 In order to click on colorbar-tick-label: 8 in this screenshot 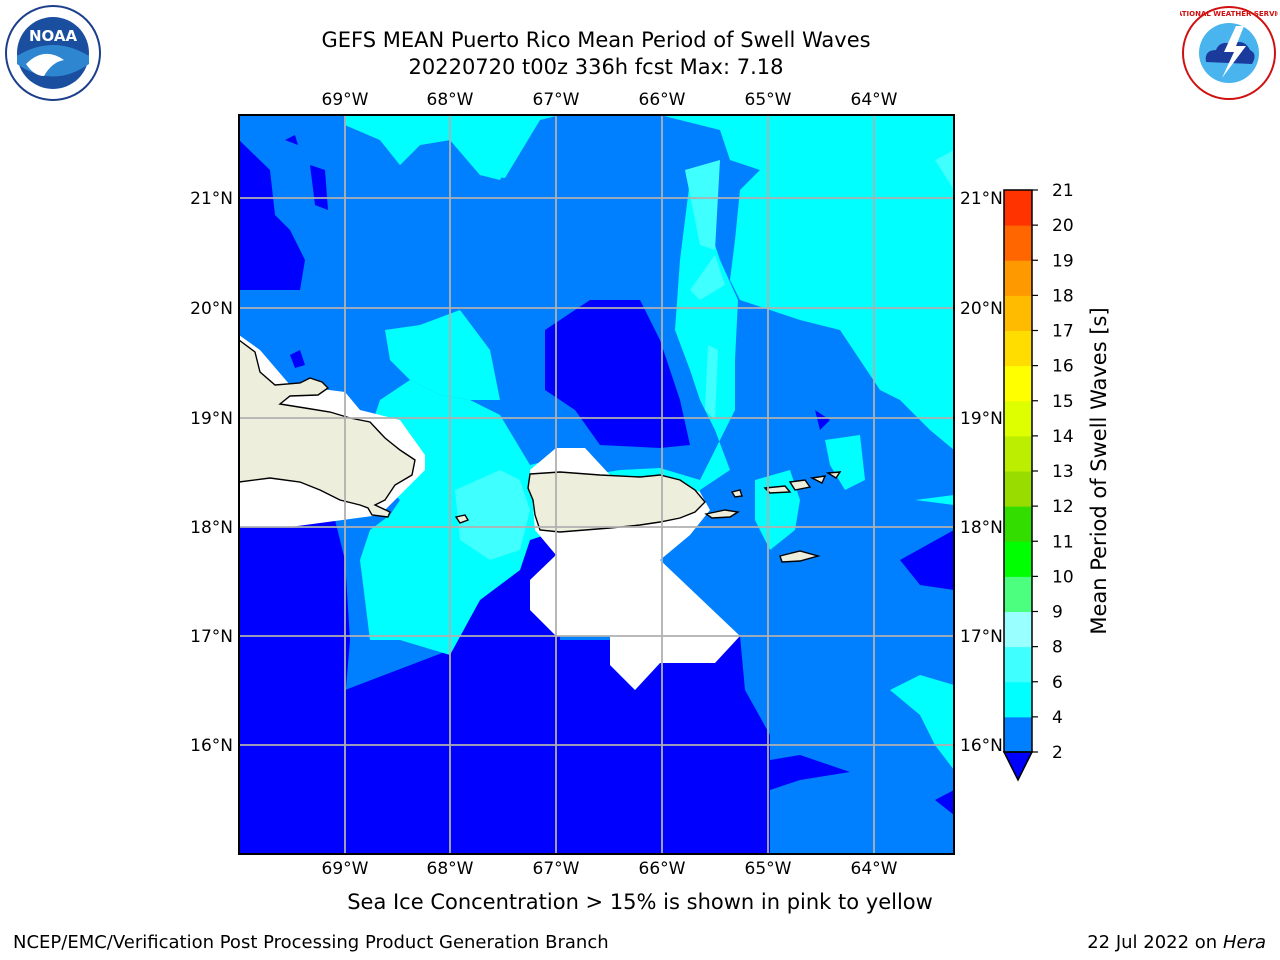, I will do `click(1057, 648)`.